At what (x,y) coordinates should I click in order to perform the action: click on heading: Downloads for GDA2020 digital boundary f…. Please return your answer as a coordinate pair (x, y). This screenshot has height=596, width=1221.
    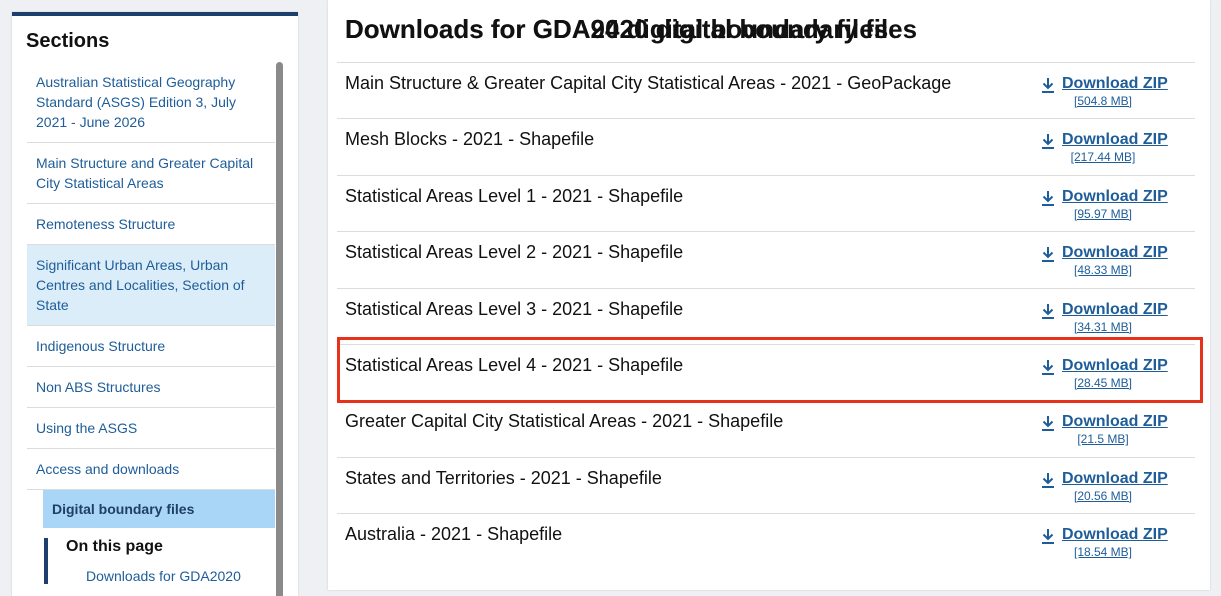
    Looking at the image, I should click on (631, 29).